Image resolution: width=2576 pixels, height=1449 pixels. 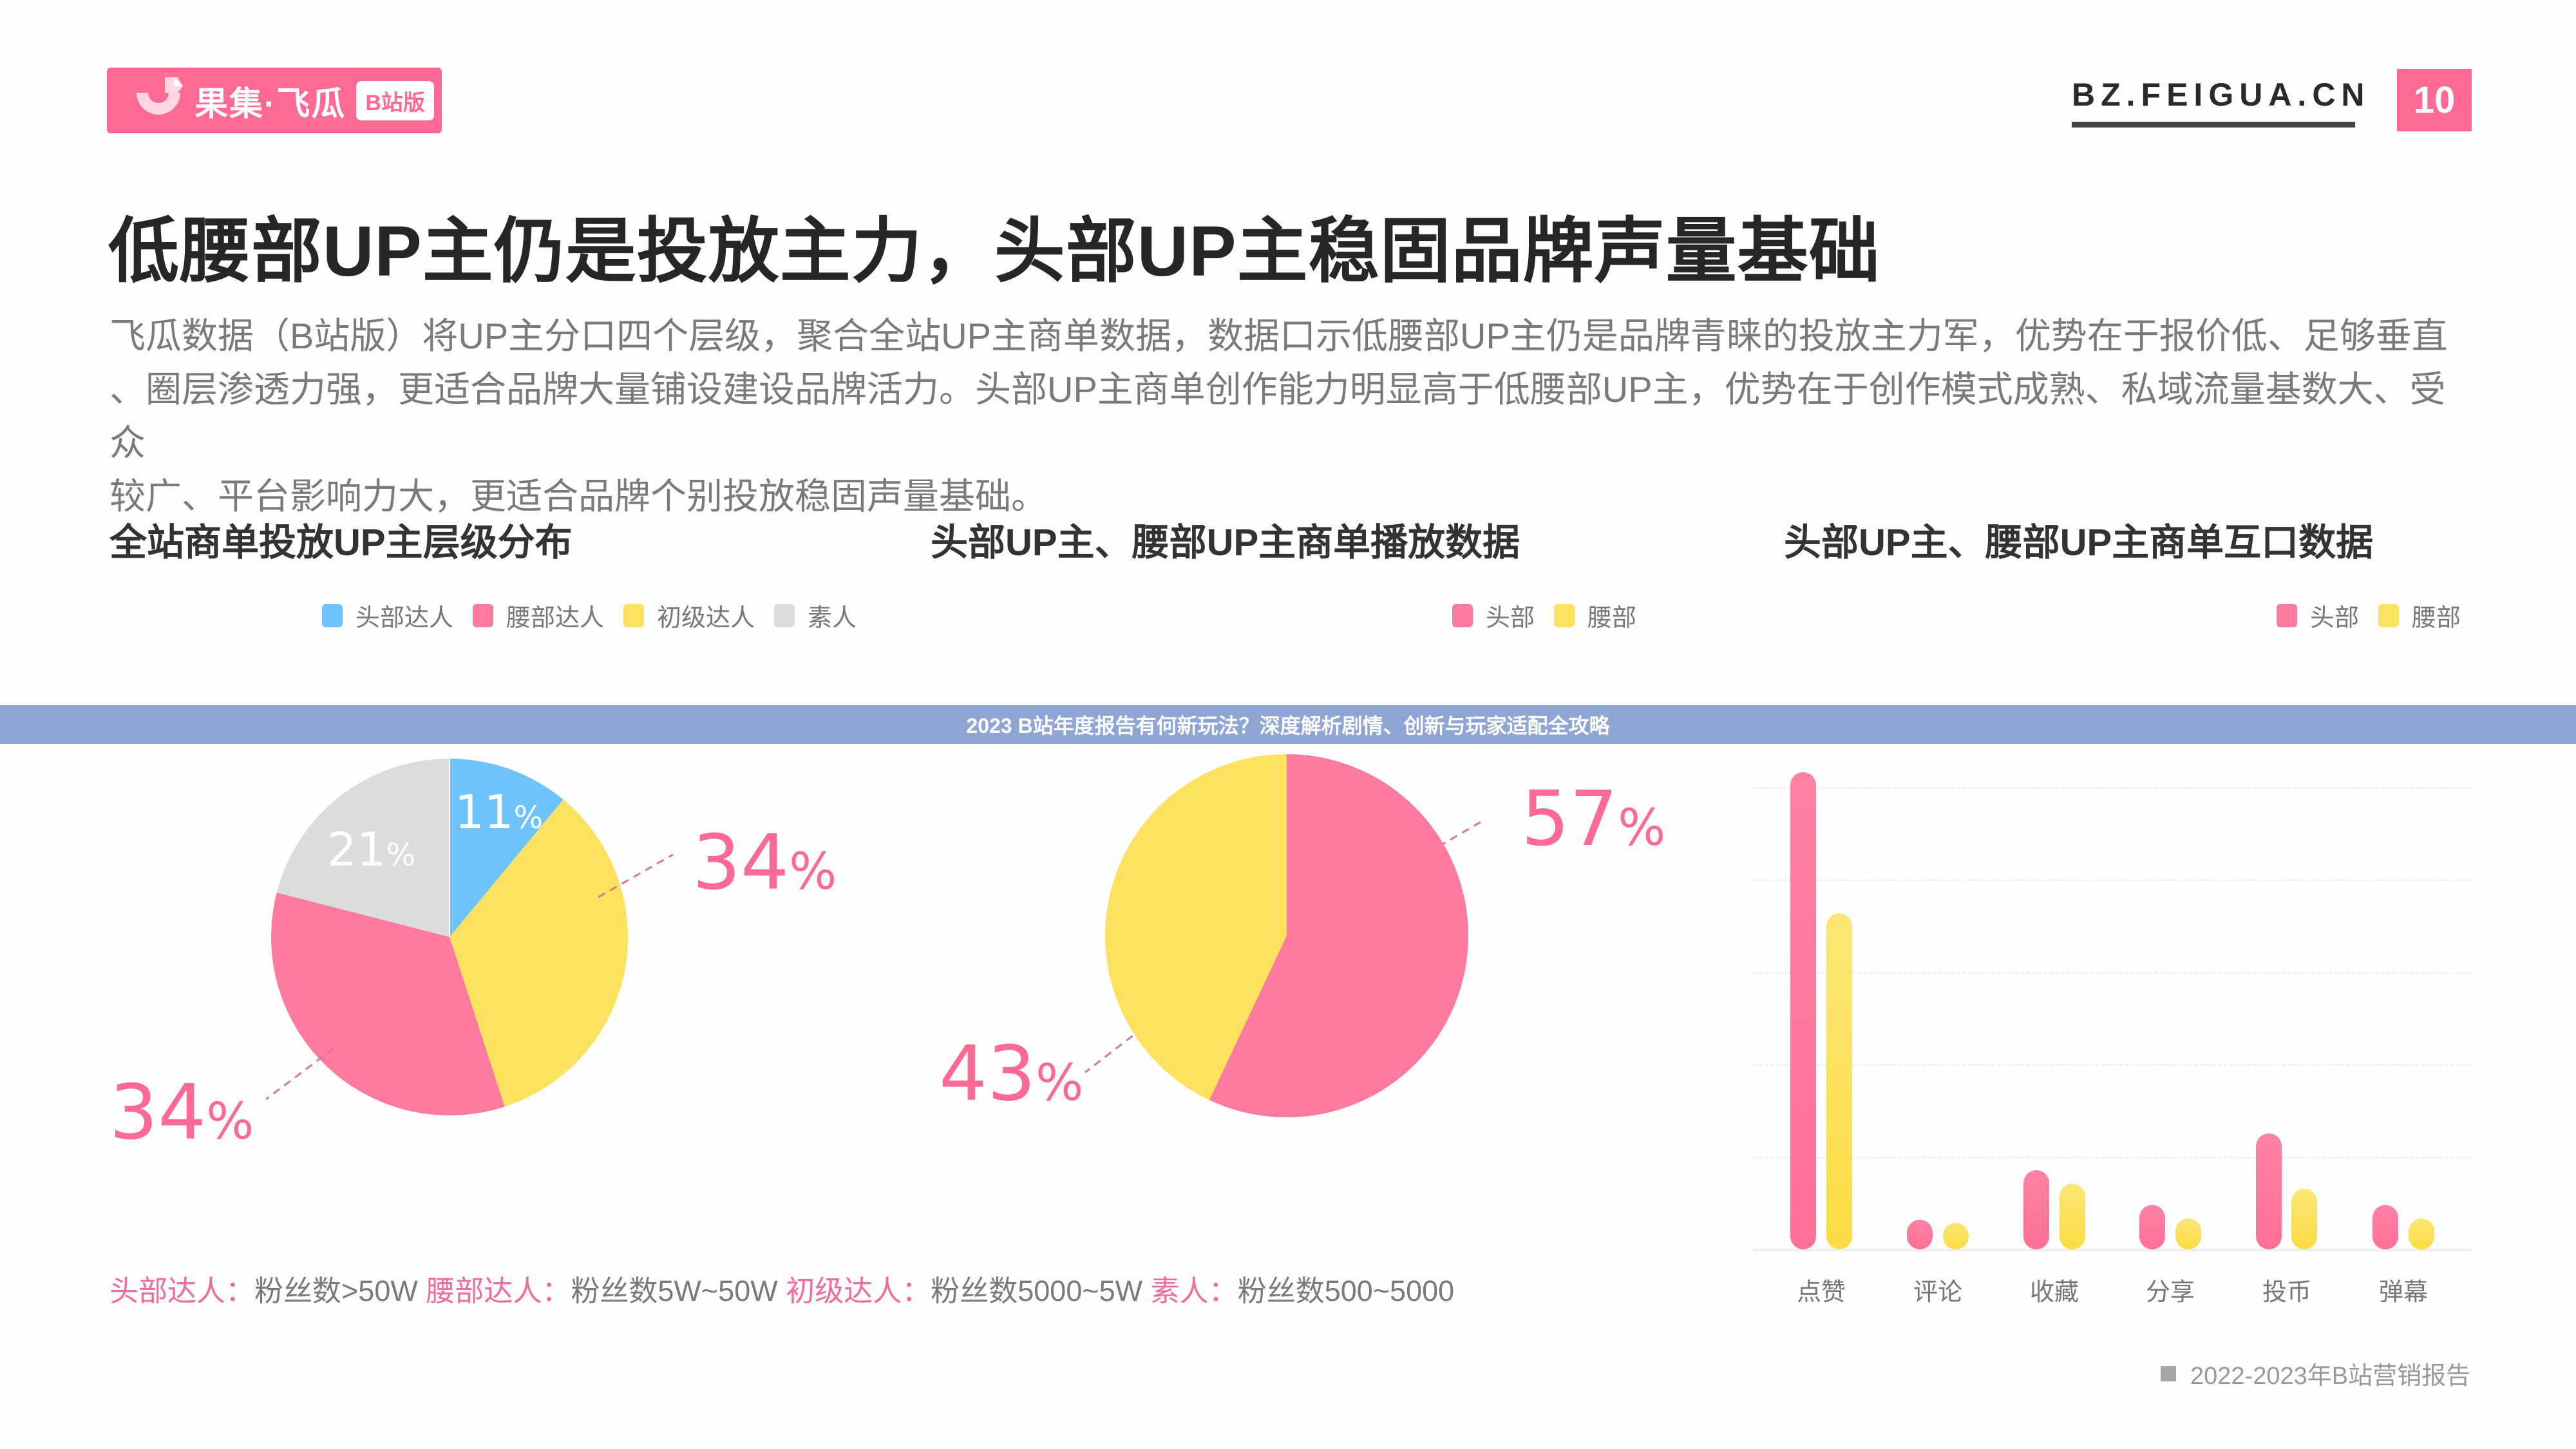 What do you see at coordinates (371, 849) in the screenshot?
I see `pie1-label-amateur: 21%` at bounding box center [371, 849].